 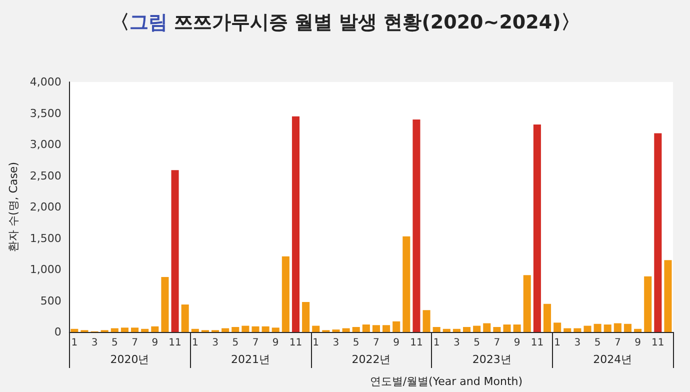 What do you see at coordinates (250, 359) in the screenshot?
I see `text: 2021년` at bounding box center [250, 359].